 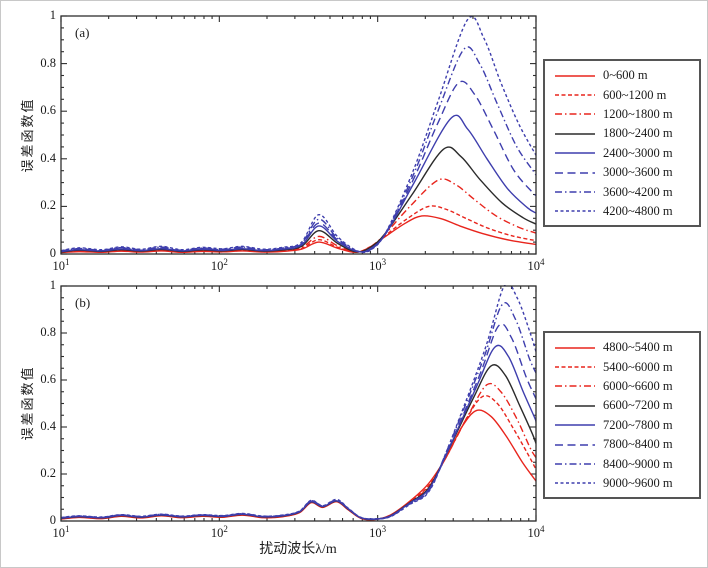 I want to click on legend-entry: 4200~4800 m, so click(x=622, y=211).